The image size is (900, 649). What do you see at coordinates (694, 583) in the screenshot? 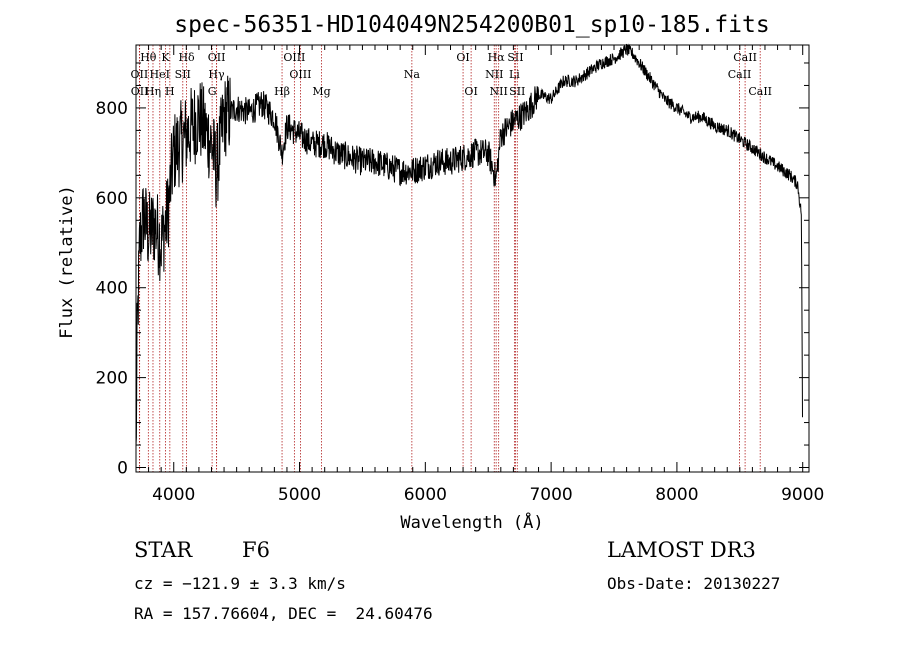
I see `observation-date: Obs-Date: 20130227` at bounding box center [694, 583].